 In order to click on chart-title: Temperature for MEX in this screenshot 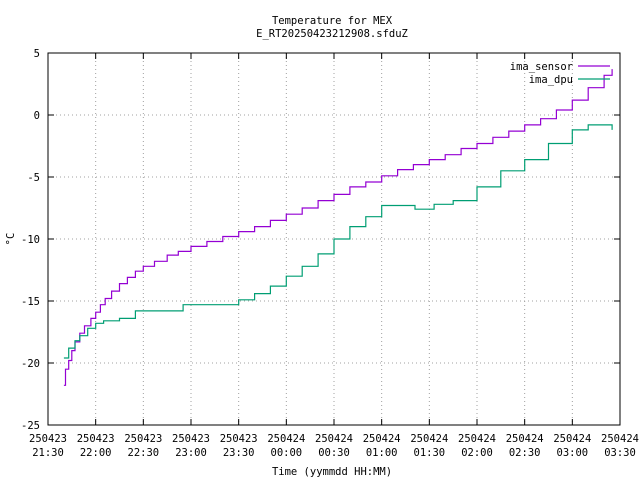, I will do `click(332, 21)`.